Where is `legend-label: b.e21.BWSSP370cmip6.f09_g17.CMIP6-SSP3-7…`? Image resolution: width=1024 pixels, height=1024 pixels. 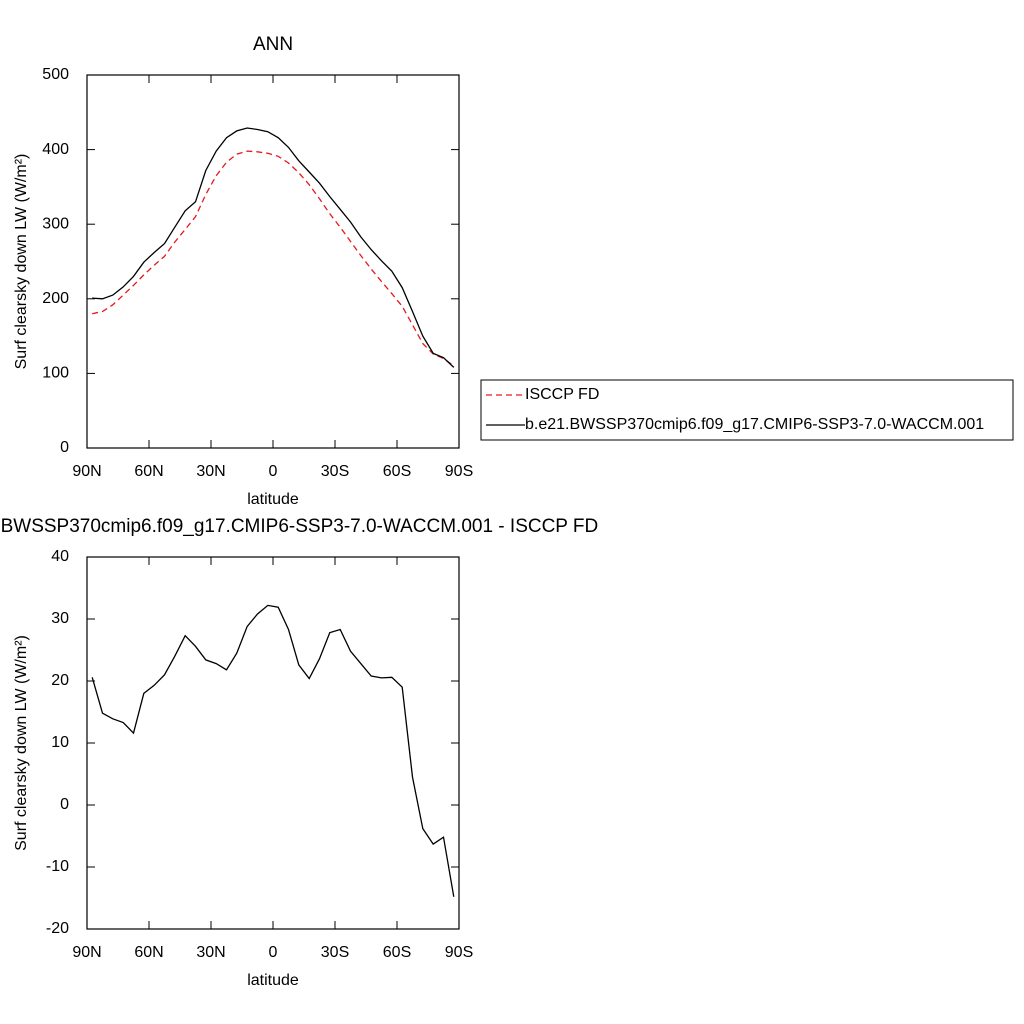
legend-label: b.e21.BWSSP370cmip6.f09_g17.CMIP6-SSP3-7… is located at coordinates (754, 424).